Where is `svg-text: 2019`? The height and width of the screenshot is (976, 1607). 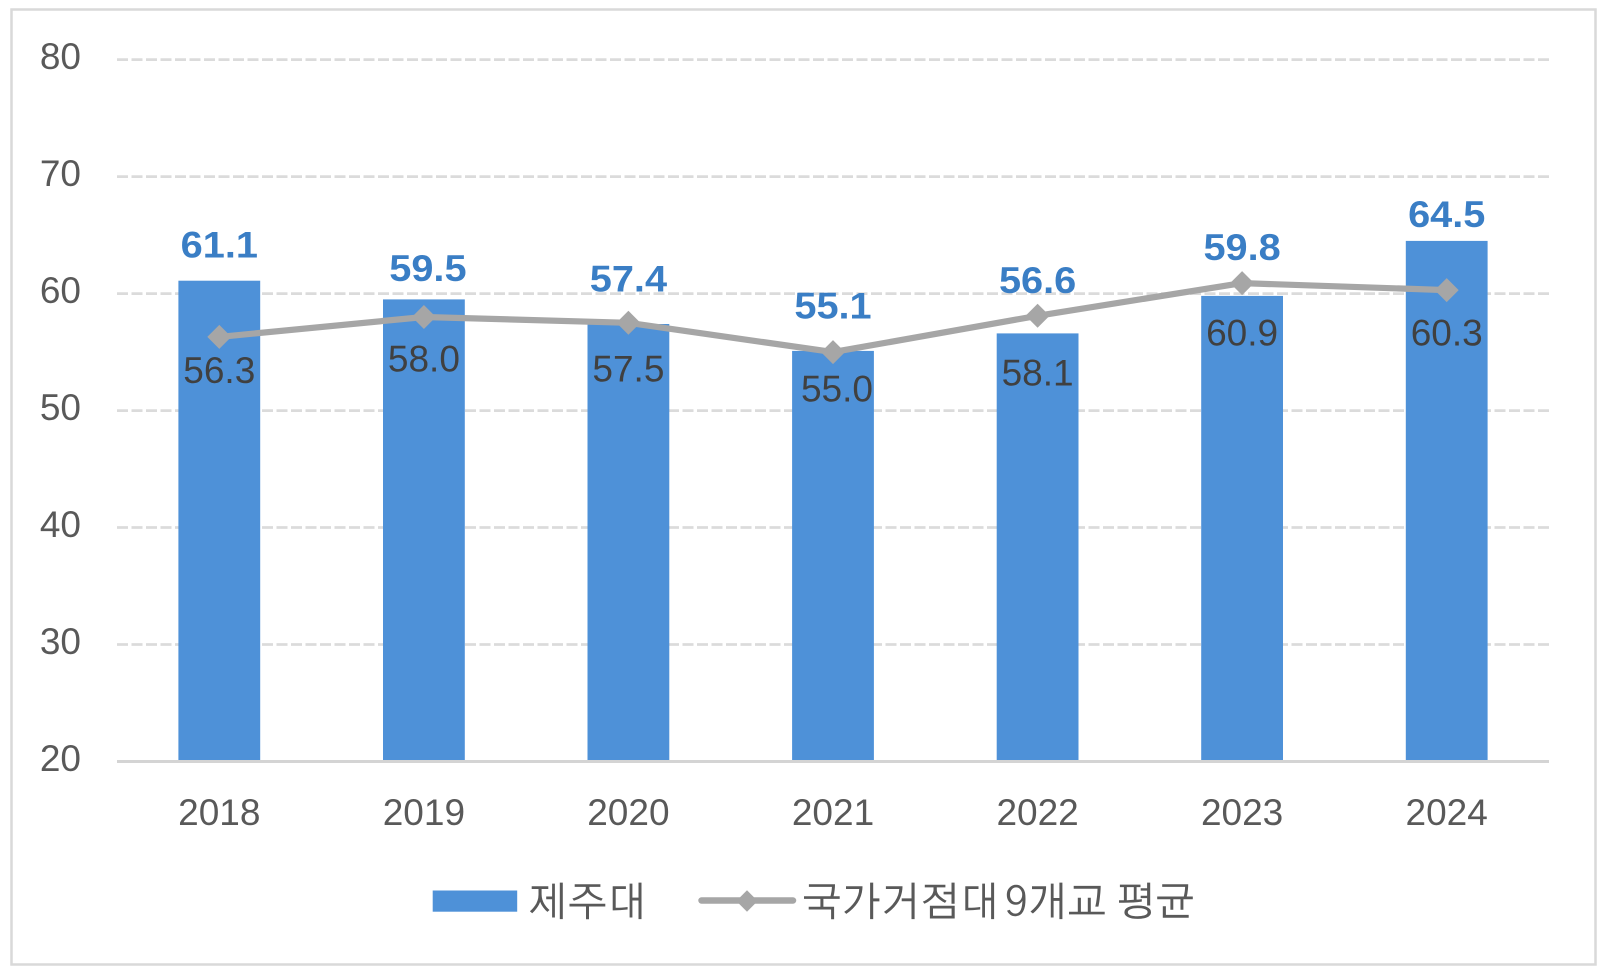
svg-text: 2019 is located at coordinates (424, 812).